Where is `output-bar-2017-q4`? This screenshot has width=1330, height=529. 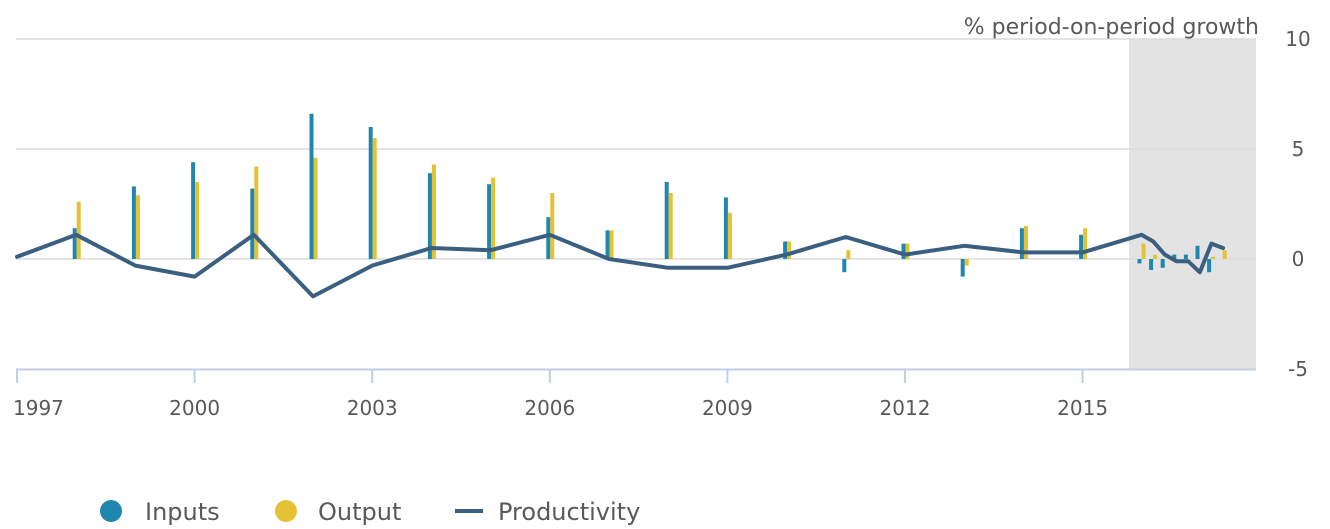
output-bar-2017-q4 is located at coordinates (1225, 254).